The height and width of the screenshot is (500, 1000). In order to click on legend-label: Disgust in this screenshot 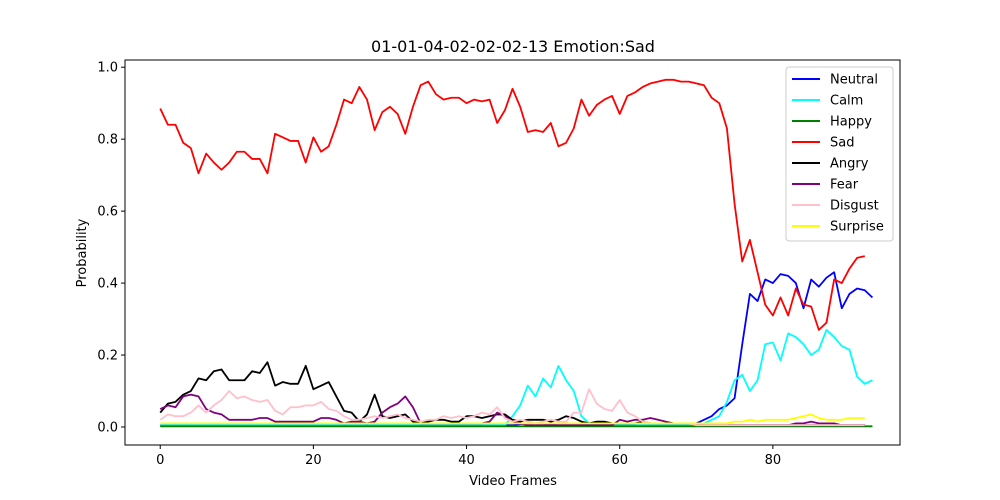, I will do `click(854, 206)`.